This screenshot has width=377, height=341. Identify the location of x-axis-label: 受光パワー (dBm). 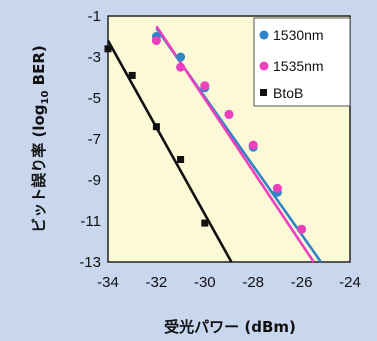
(230, 327).